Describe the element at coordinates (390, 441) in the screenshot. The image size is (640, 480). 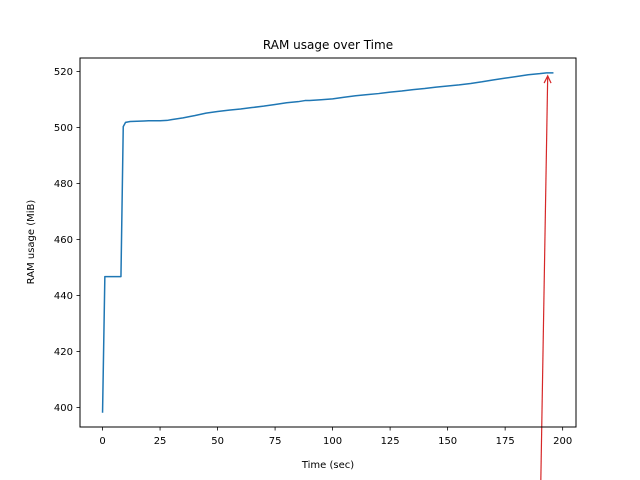
I see `x-tick-label: 125` at that location.